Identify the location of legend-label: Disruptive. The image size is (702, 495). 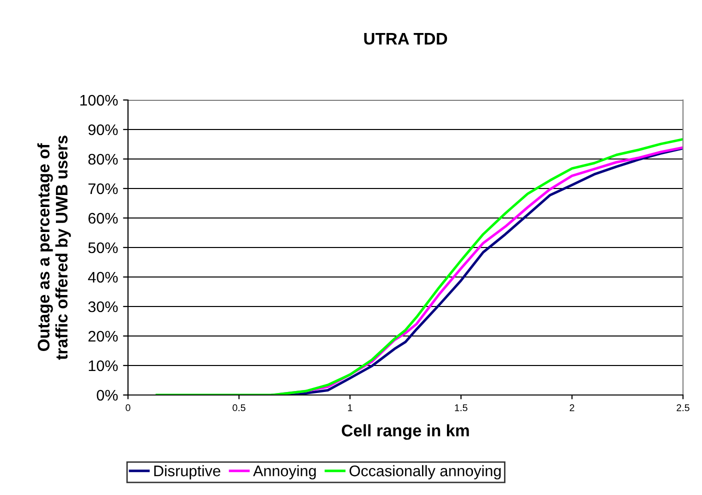
(187, 472).